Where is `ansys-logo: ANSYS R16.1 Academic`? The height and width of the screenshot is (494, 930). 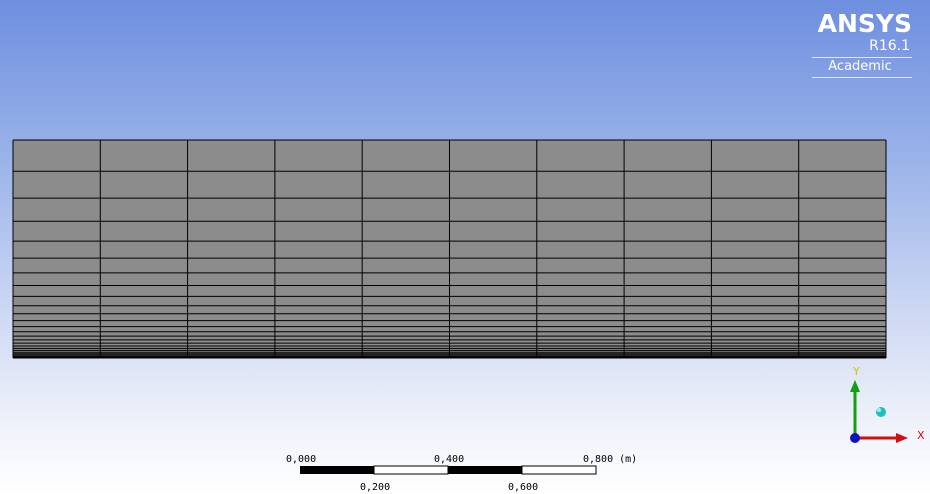 ansys-logo: ANSYS R16.1 Academic is located at coordinates (862, 44).